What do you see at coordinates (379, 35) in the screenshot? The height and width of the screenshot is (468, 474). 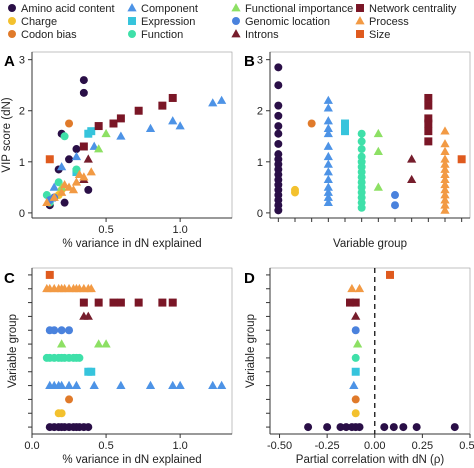 I see `legend-label-11: Size` at bounding box center [379, 35].